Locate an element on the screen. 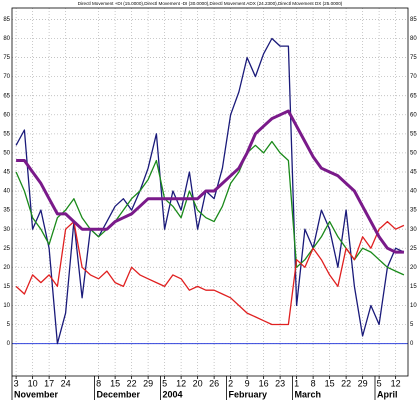 The height and width of the screenshot is (400, 420). x-tick-label: 16 is located at coordinates (264, 383).